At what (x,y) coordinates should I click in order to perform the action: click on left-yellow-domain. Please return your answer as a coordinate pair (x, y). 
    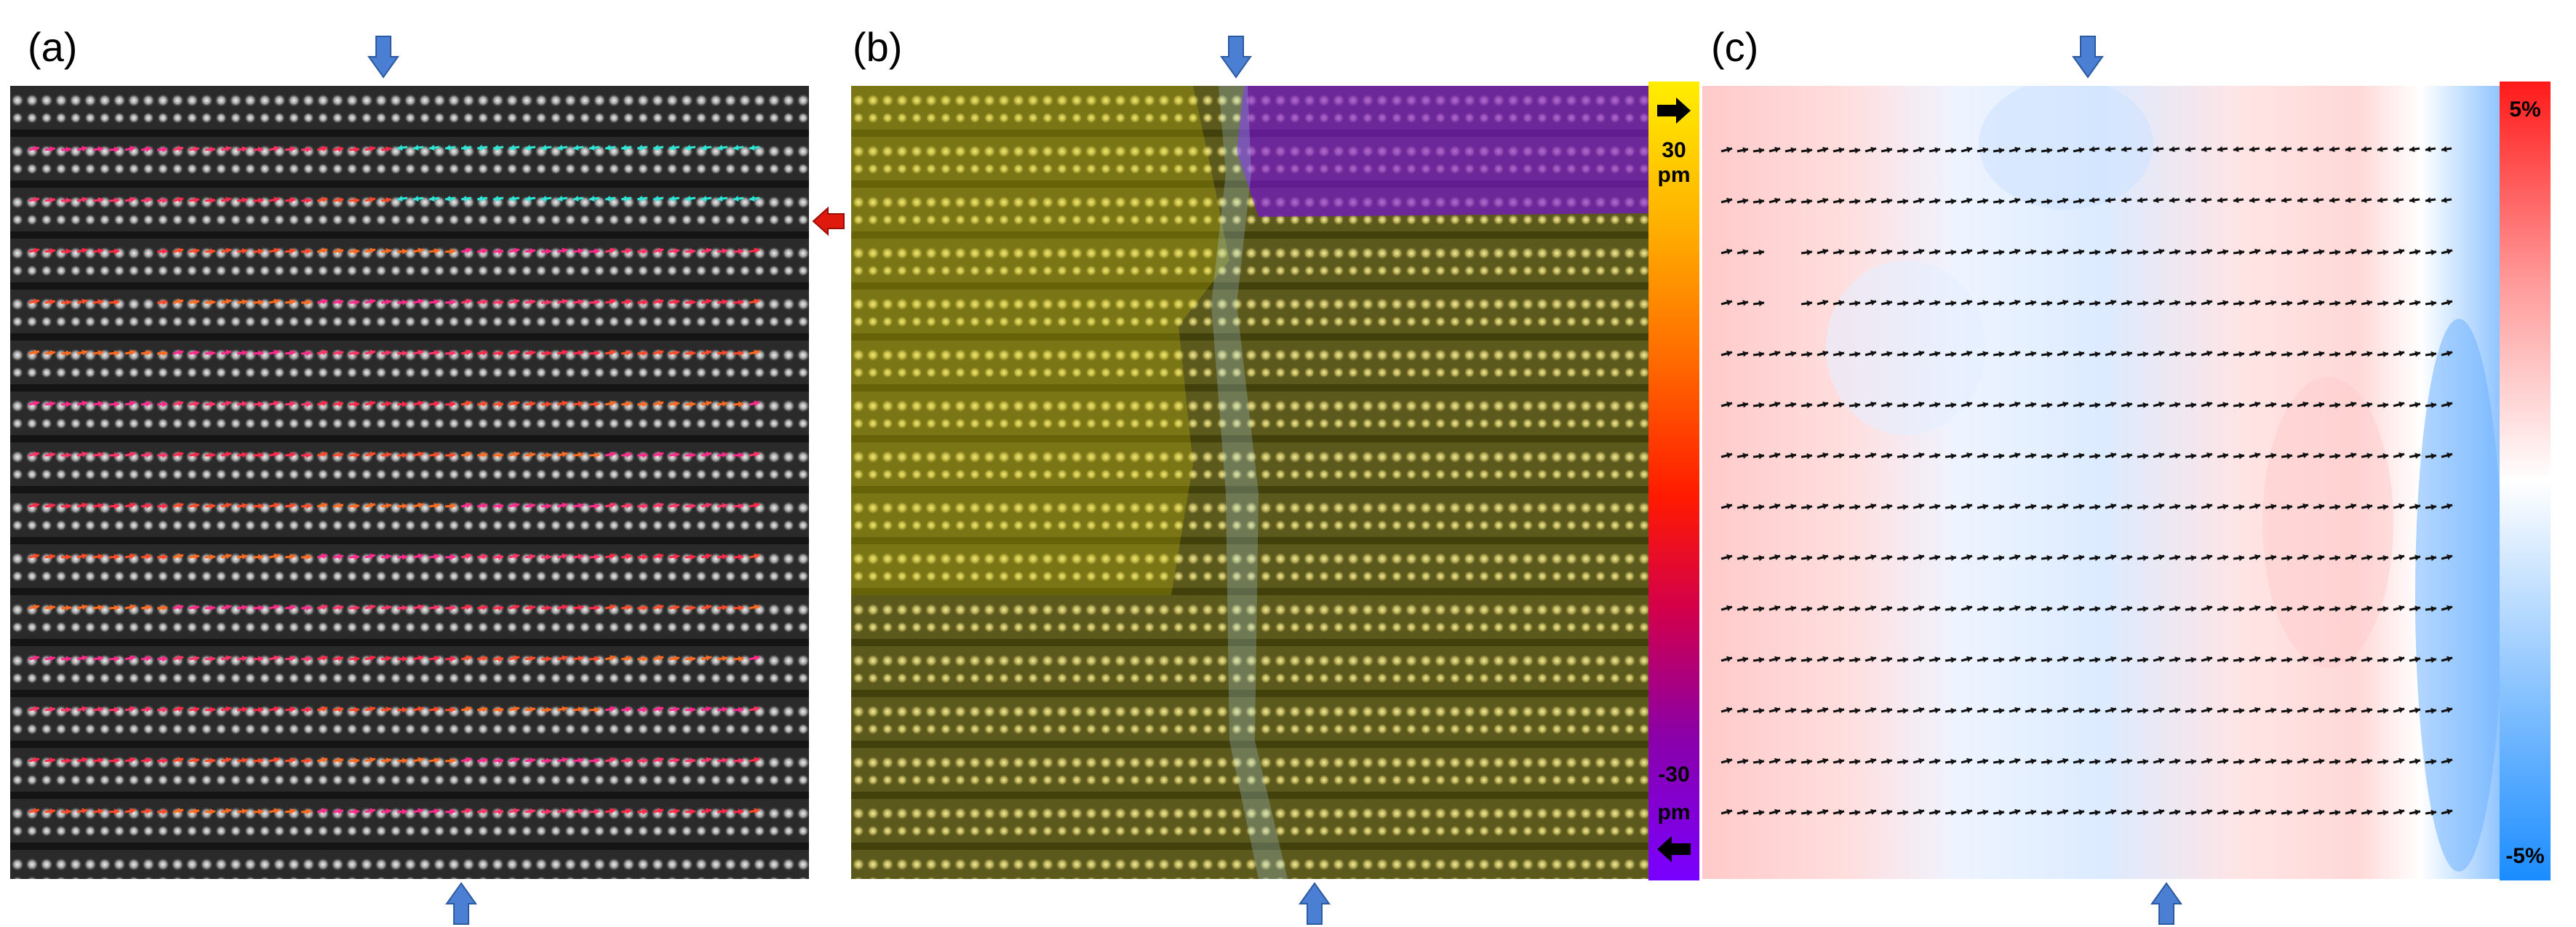
    Looking at the image, I should click on (1040, 340).